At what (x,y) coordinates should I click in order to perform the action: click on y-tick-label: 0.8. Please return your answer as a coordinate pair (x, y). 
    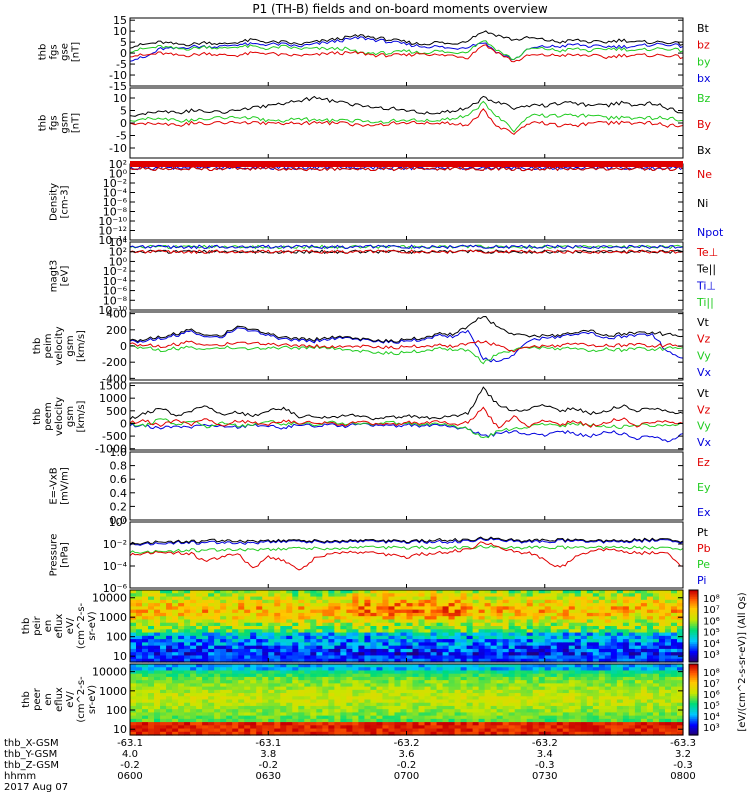
    Looking at the image, I should click on (119, 466).